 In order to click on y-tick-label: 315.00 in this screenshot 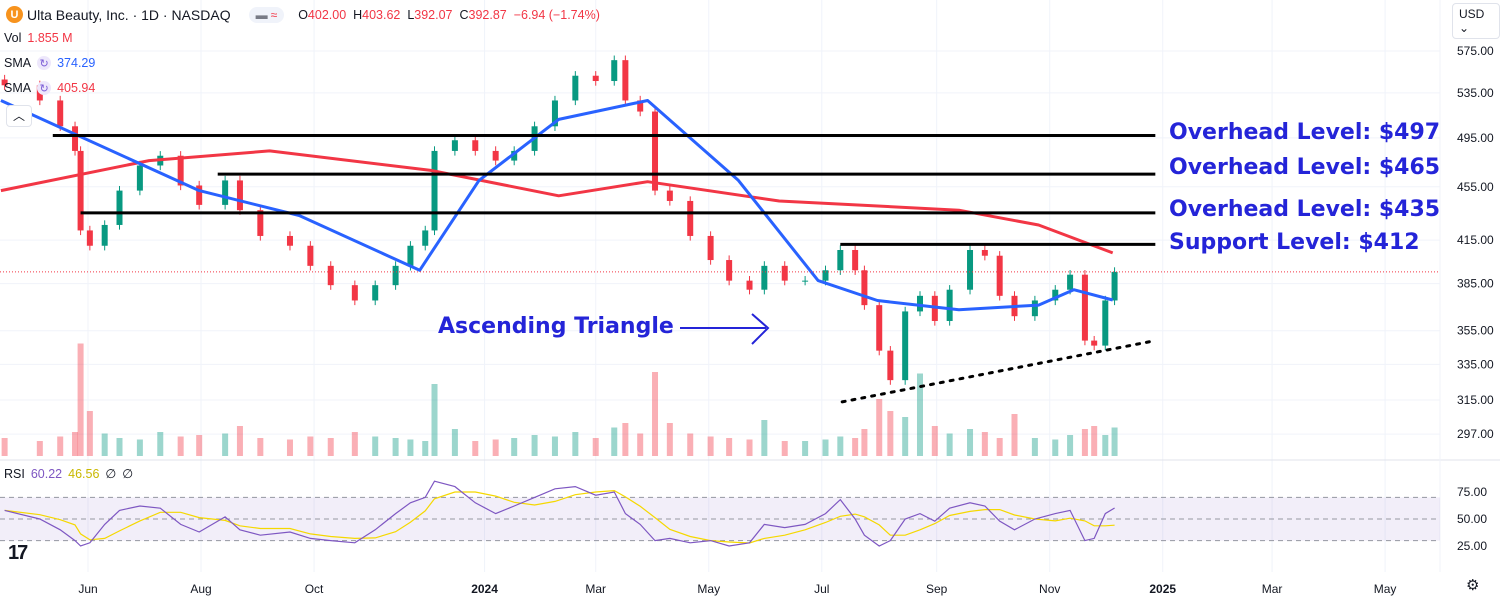, I will do `click(1475, 400)`.